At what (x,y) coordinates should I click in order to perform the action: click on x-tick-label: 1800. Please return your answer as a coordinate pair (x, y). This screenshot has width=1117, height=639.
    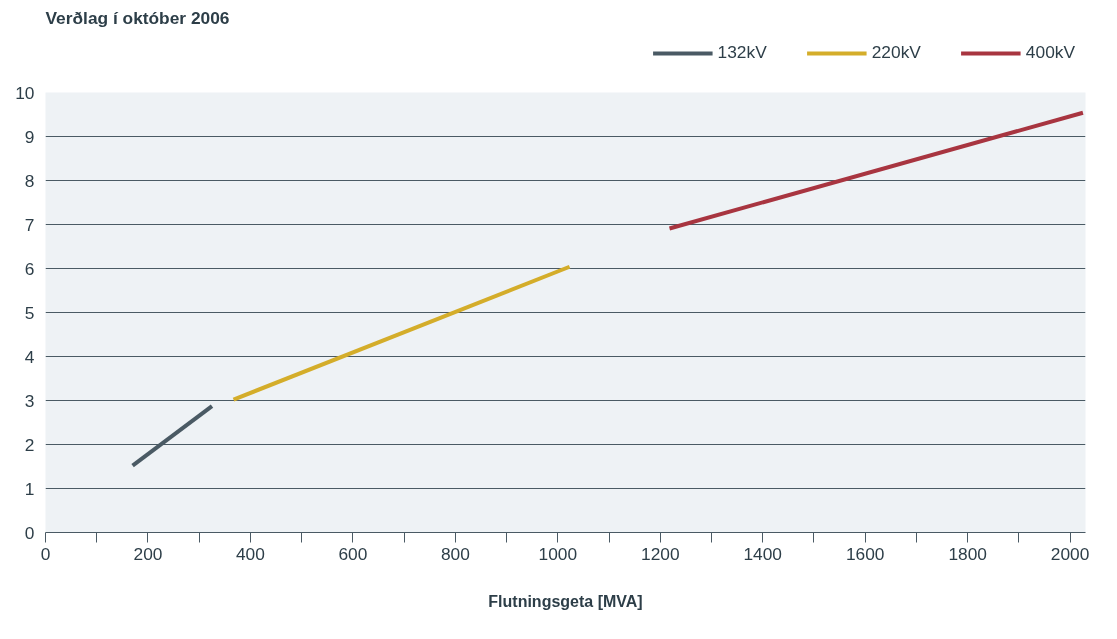
    Looking at the image, I should click on (967, 553).